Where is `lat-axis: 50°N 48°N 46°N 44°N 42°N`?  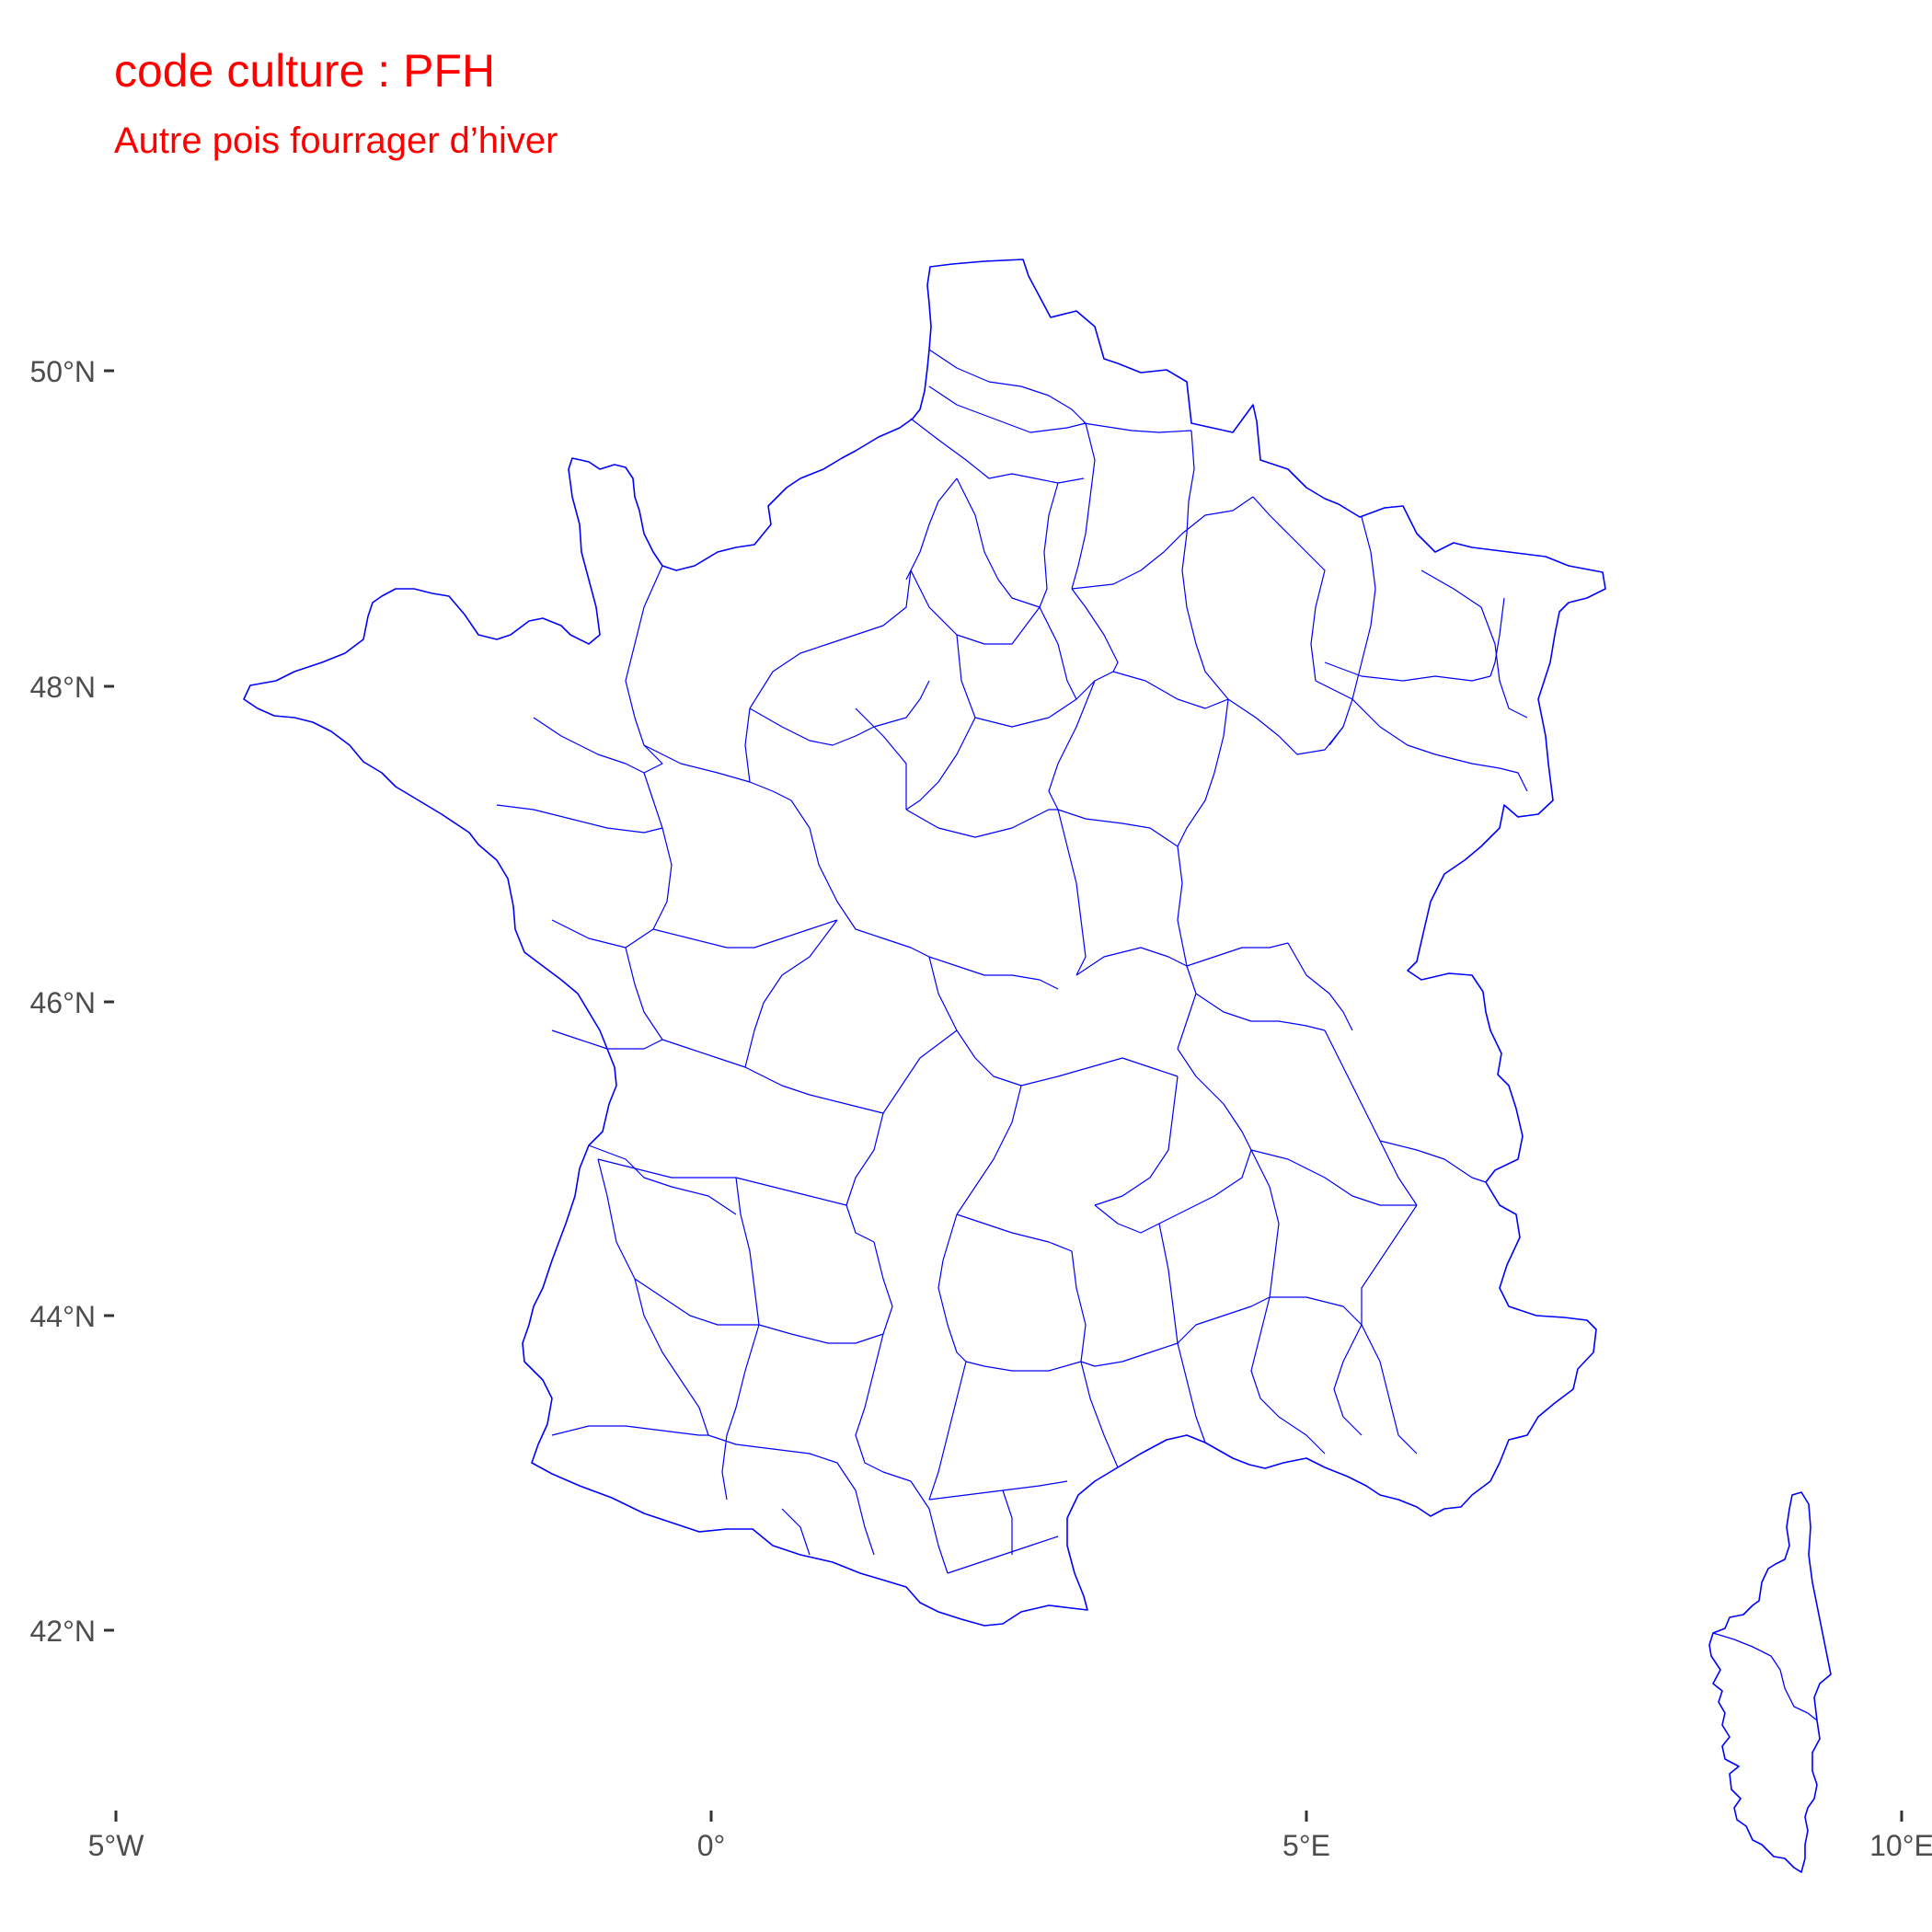 lat-axis: 50°N 48°N 46°N 44°N 42°N is located at coordinates (72, 1001).